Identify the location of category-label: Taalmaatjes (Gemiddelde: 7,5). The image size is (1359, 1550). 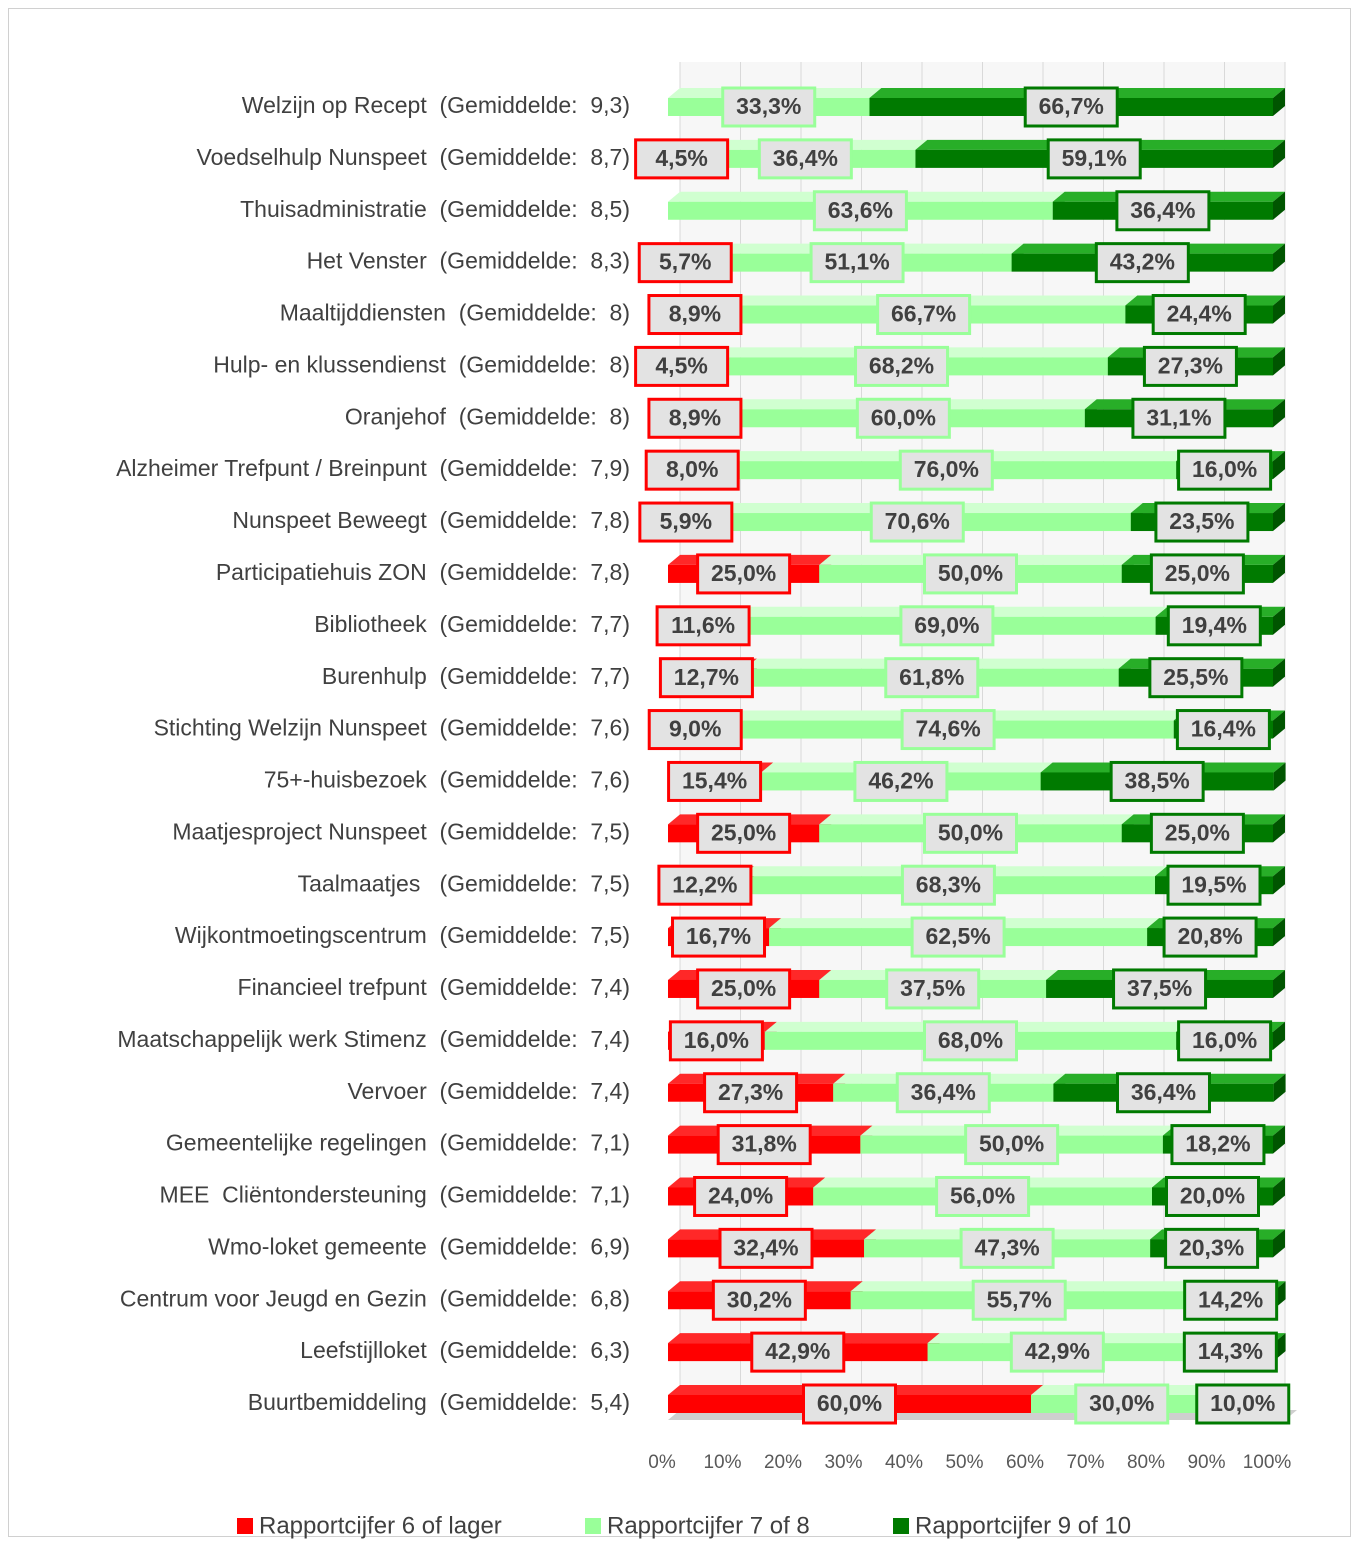
(464, 883).